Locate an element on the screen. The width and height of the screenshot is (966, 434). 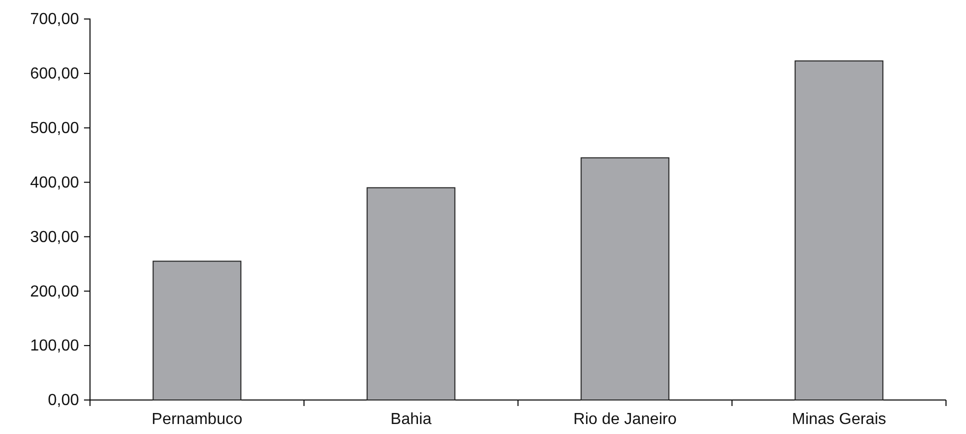
y-tick-label: 400,00 is located at coordinates (55, 183).